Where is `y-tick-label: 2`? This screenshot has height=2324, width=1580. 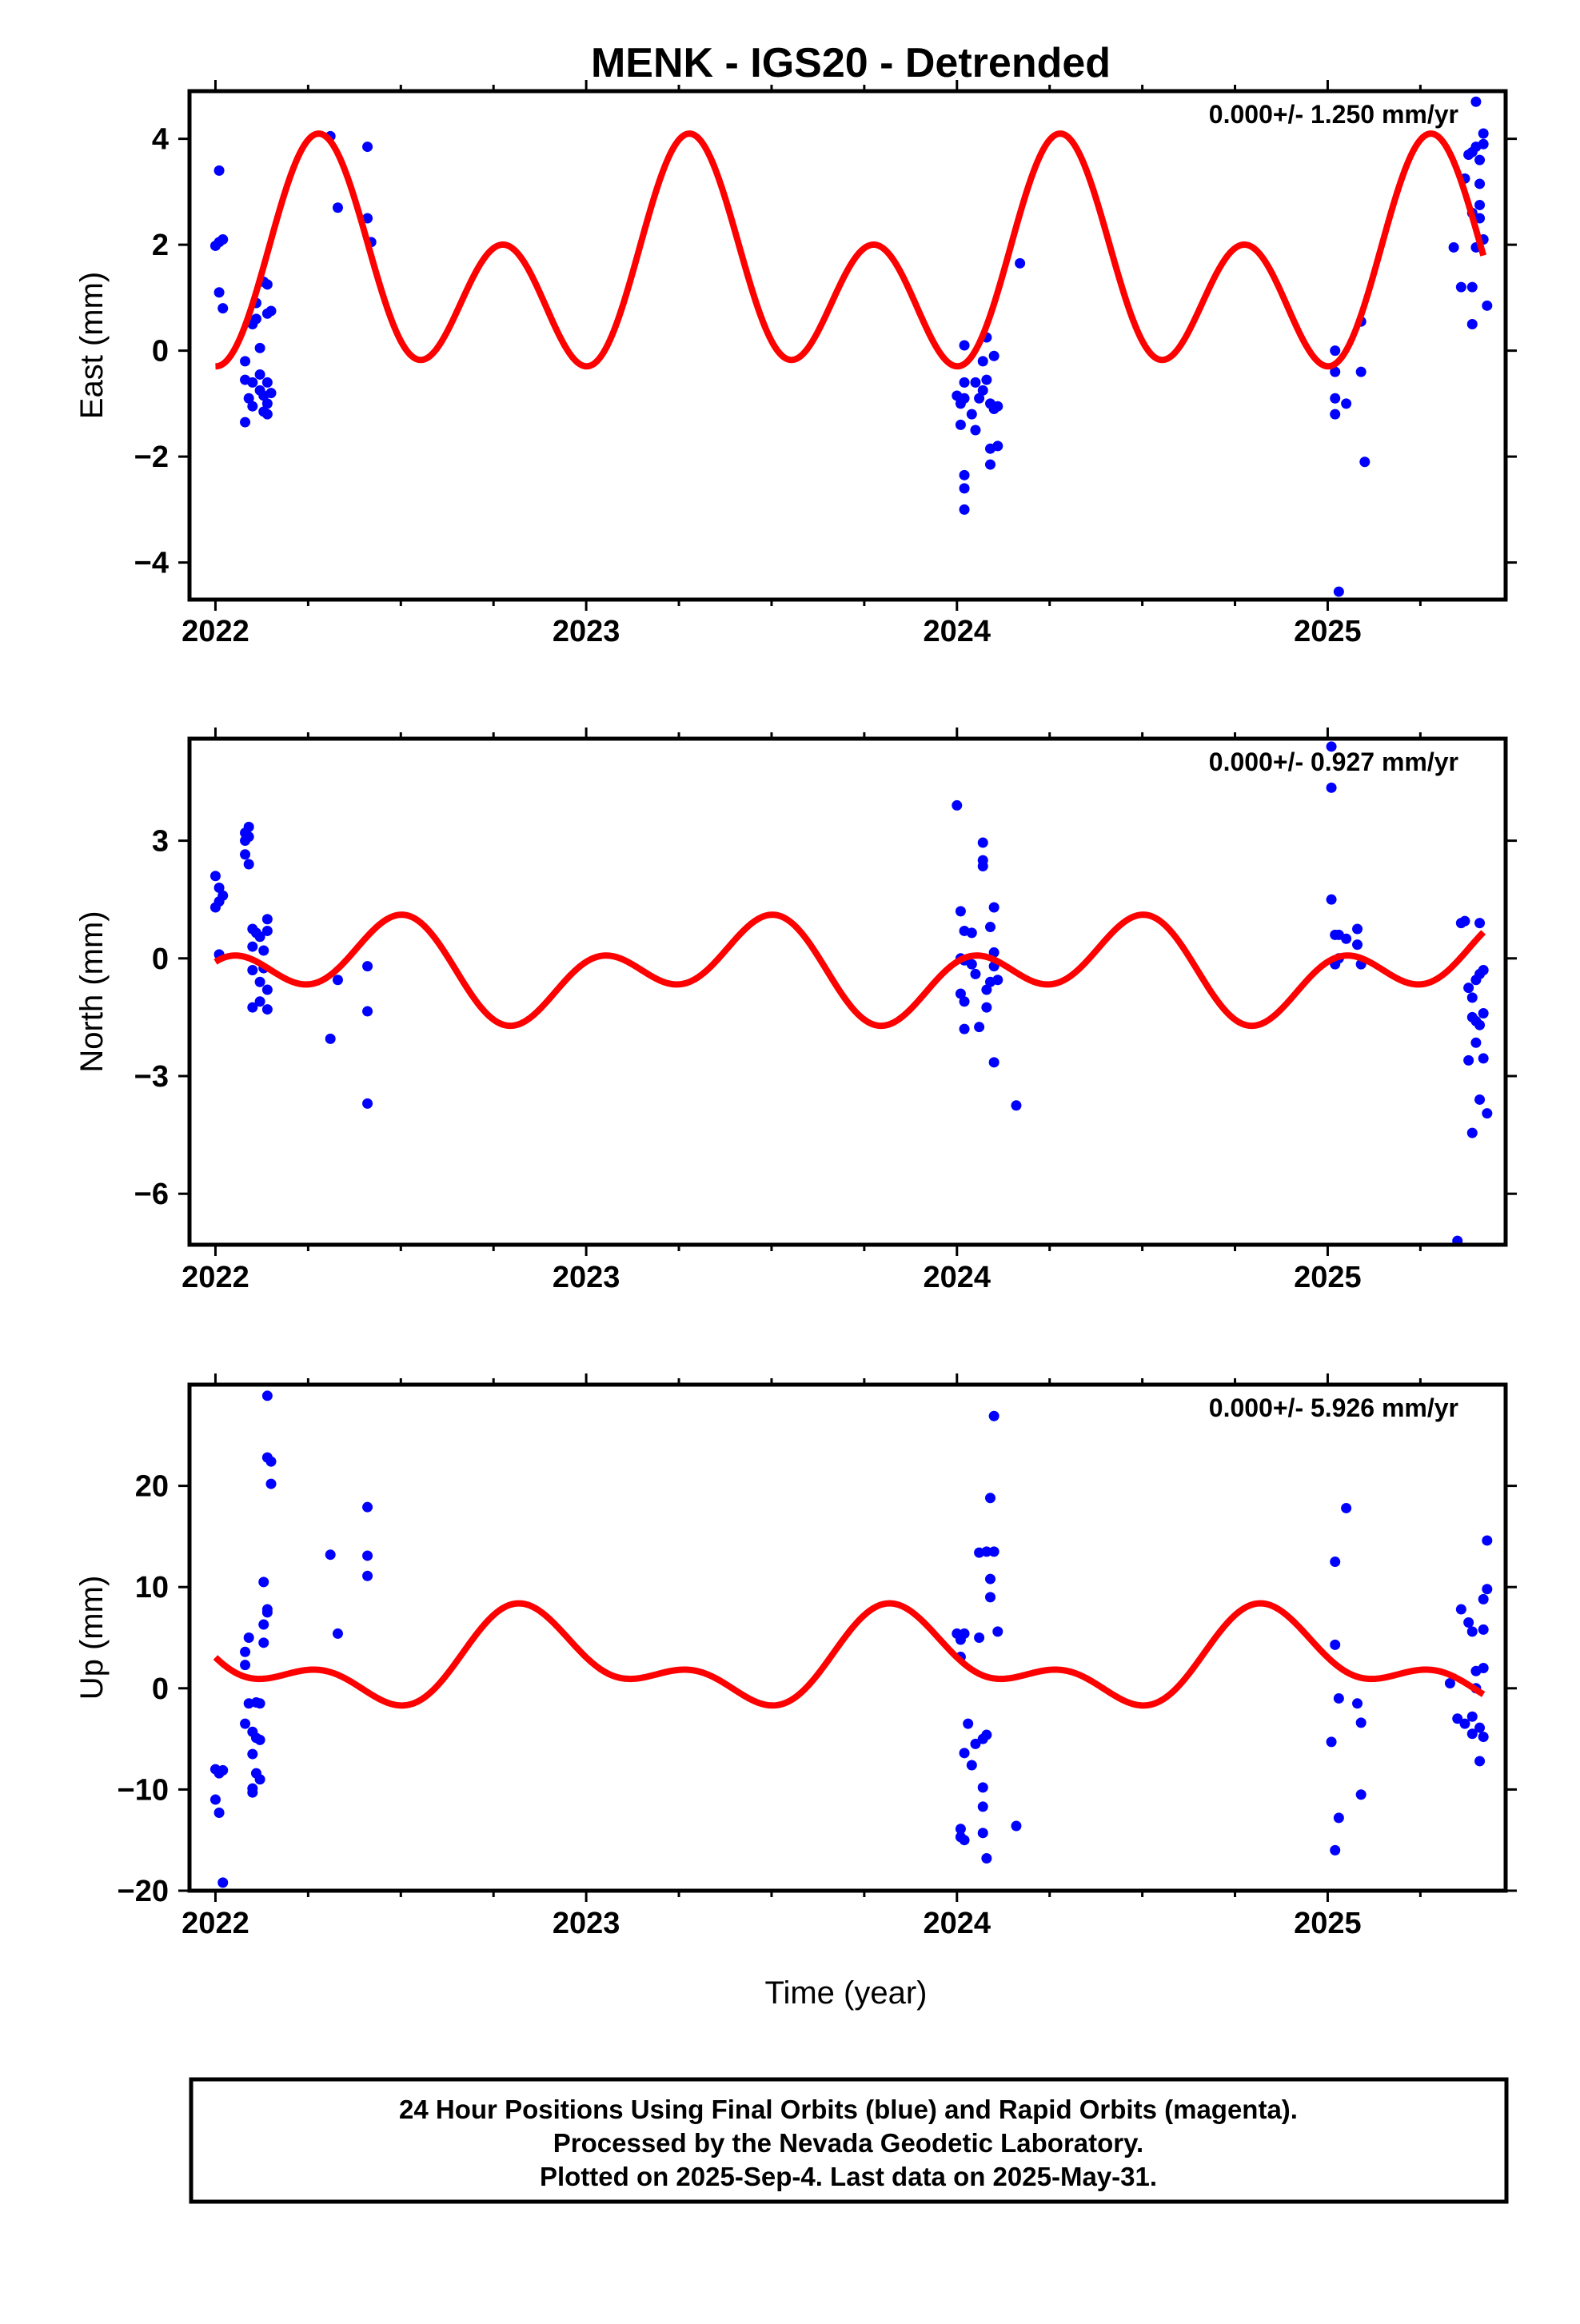
y-tick-label: 2 is located at coordinates (160, 246).